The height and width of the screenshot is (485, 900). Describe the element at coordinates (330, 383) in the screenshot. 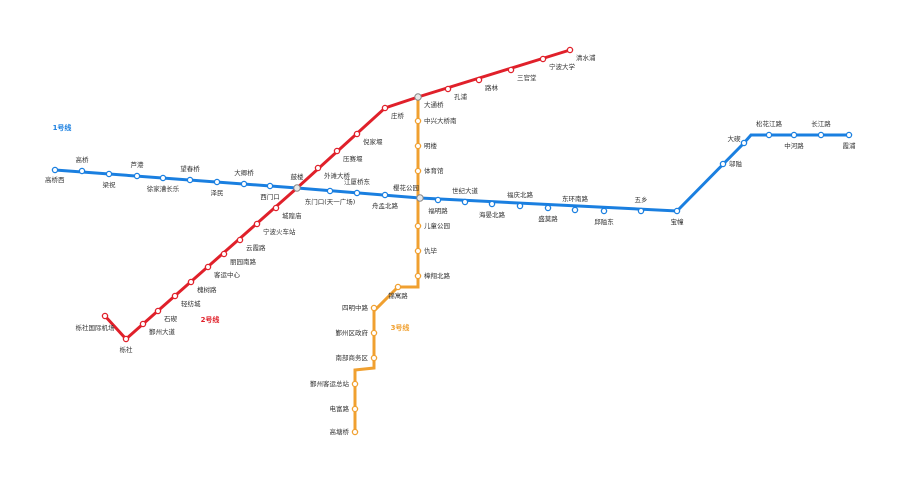

I see `station-label: 鄞州客运总站` at that location.